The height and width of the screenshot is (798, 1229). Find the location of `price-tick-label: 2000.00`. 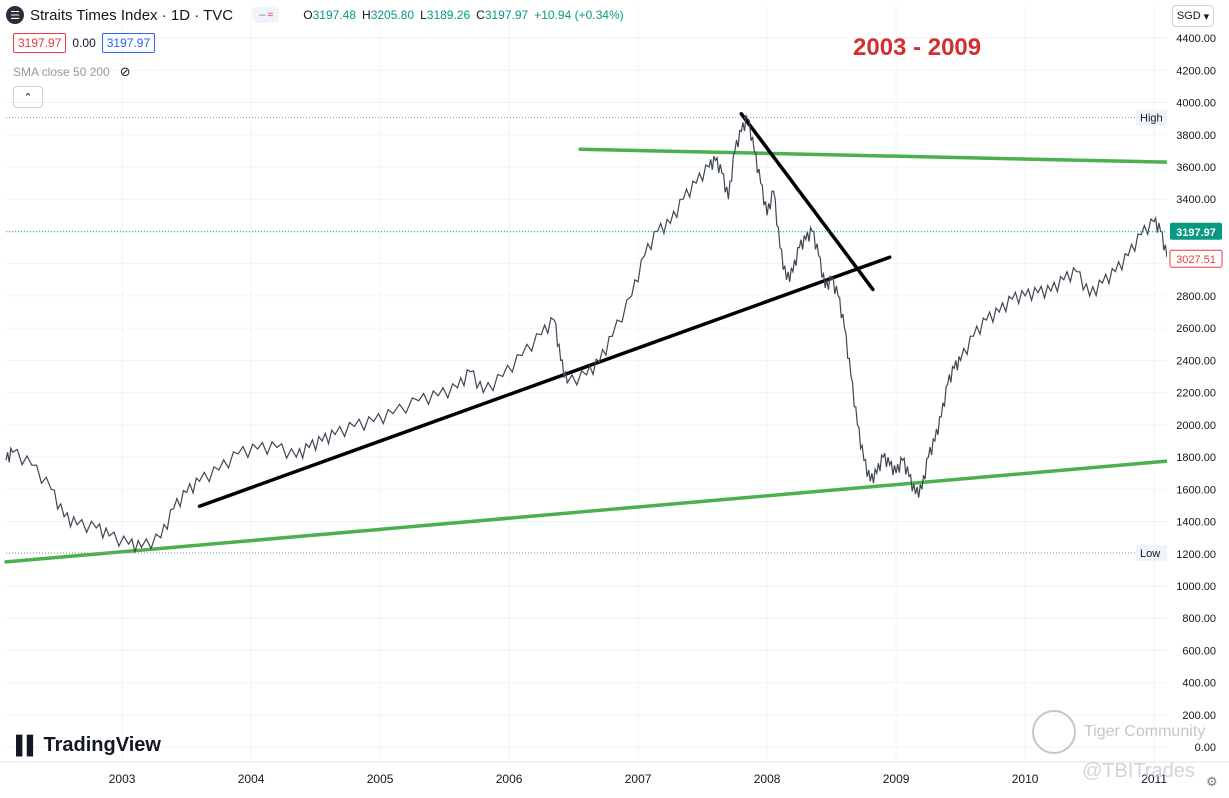

price-tick-label: 2000.00 is located at coordinates (1196, 426).